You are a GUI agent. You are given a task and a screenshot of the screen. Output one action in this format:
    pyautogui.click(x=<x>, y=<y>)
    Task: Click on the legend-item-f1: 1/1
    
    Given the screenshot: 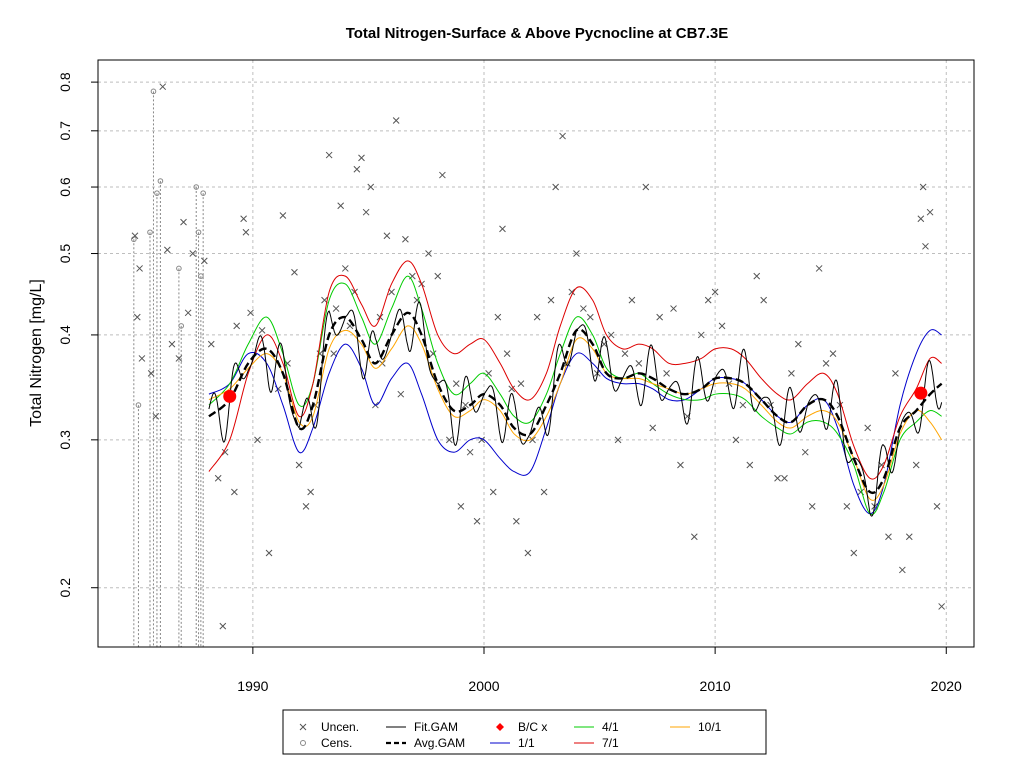 What is the action you would take?
    pyautogui.click(x=512, y=743)
    